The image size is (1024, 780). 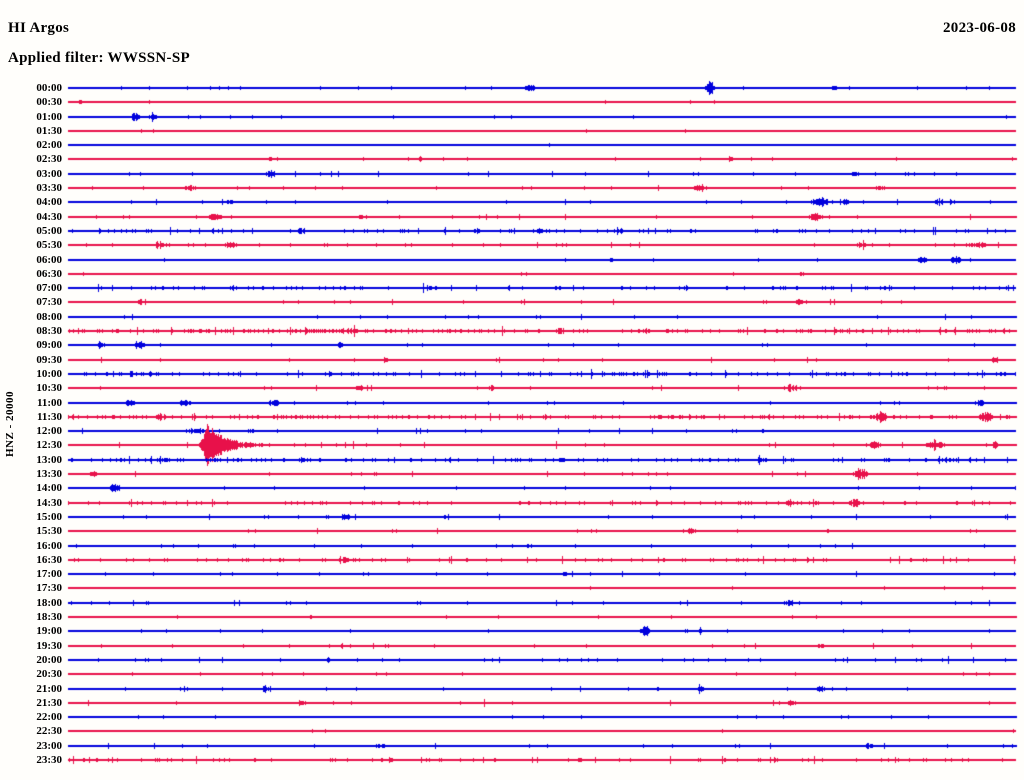 What do you see at coordinates (49, 502) in the screenshot?
I see `time-label: 14:30` at bounding box center [49, 502].